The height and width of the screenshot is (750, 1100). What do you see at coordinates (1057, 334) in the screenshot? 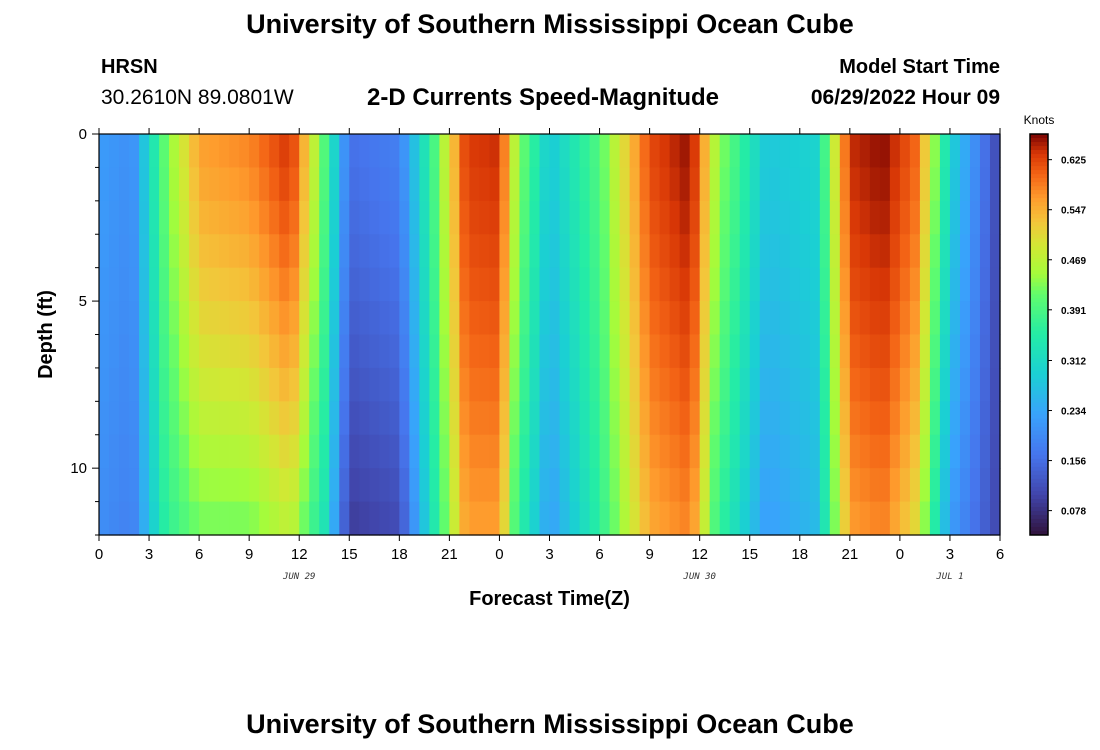
I see `colorbar: 0.625 0.547 0.469 0.391 0.312 0.234 0.156 0.078` at bounding box center [1057, 334].